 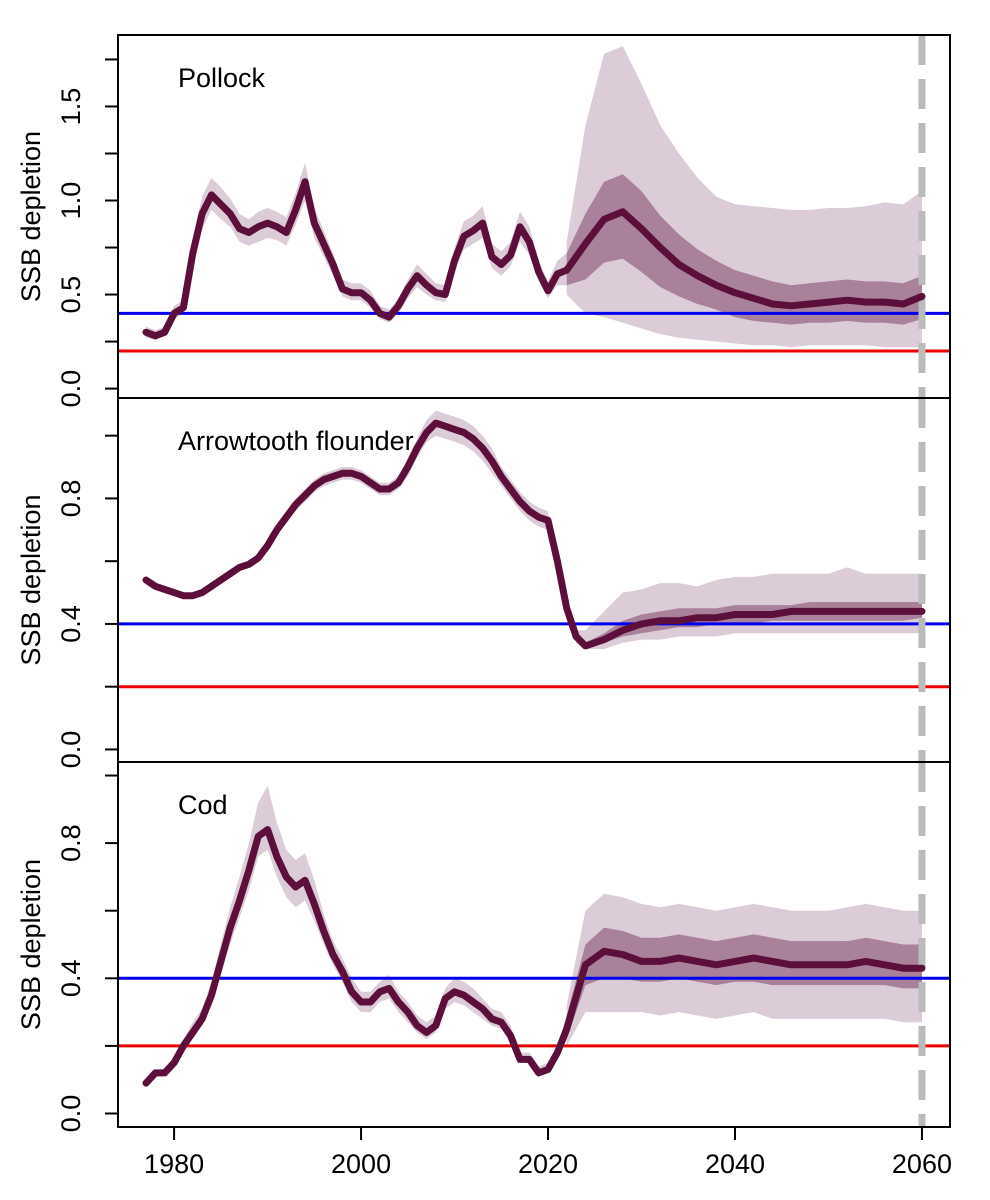 What do you see at coordinates (922, 1164) in the screenshot?
I see `x-tick-label: 2060` at bounding box center [922, 1164].